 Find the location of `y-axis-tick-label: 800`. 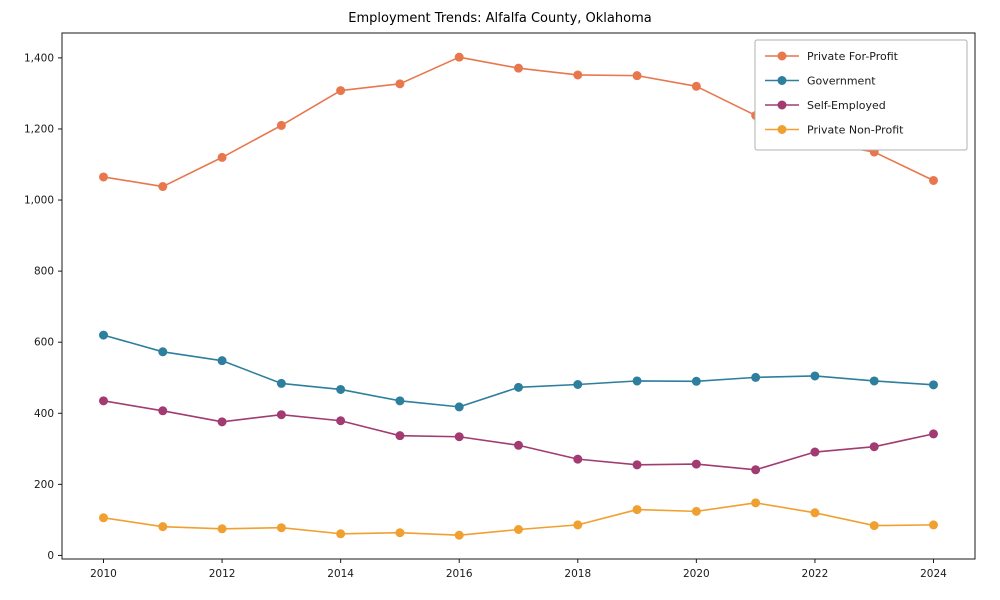

y-axis-tick-label: 800 is located at coordinates (44, 272).